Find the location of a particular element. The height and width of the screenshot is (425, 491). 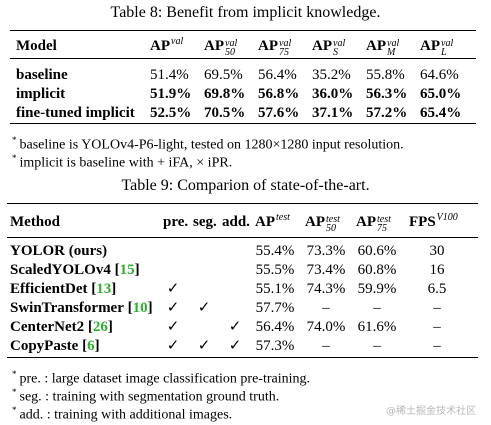

column-header: Model is located at coordinates (36, 46).